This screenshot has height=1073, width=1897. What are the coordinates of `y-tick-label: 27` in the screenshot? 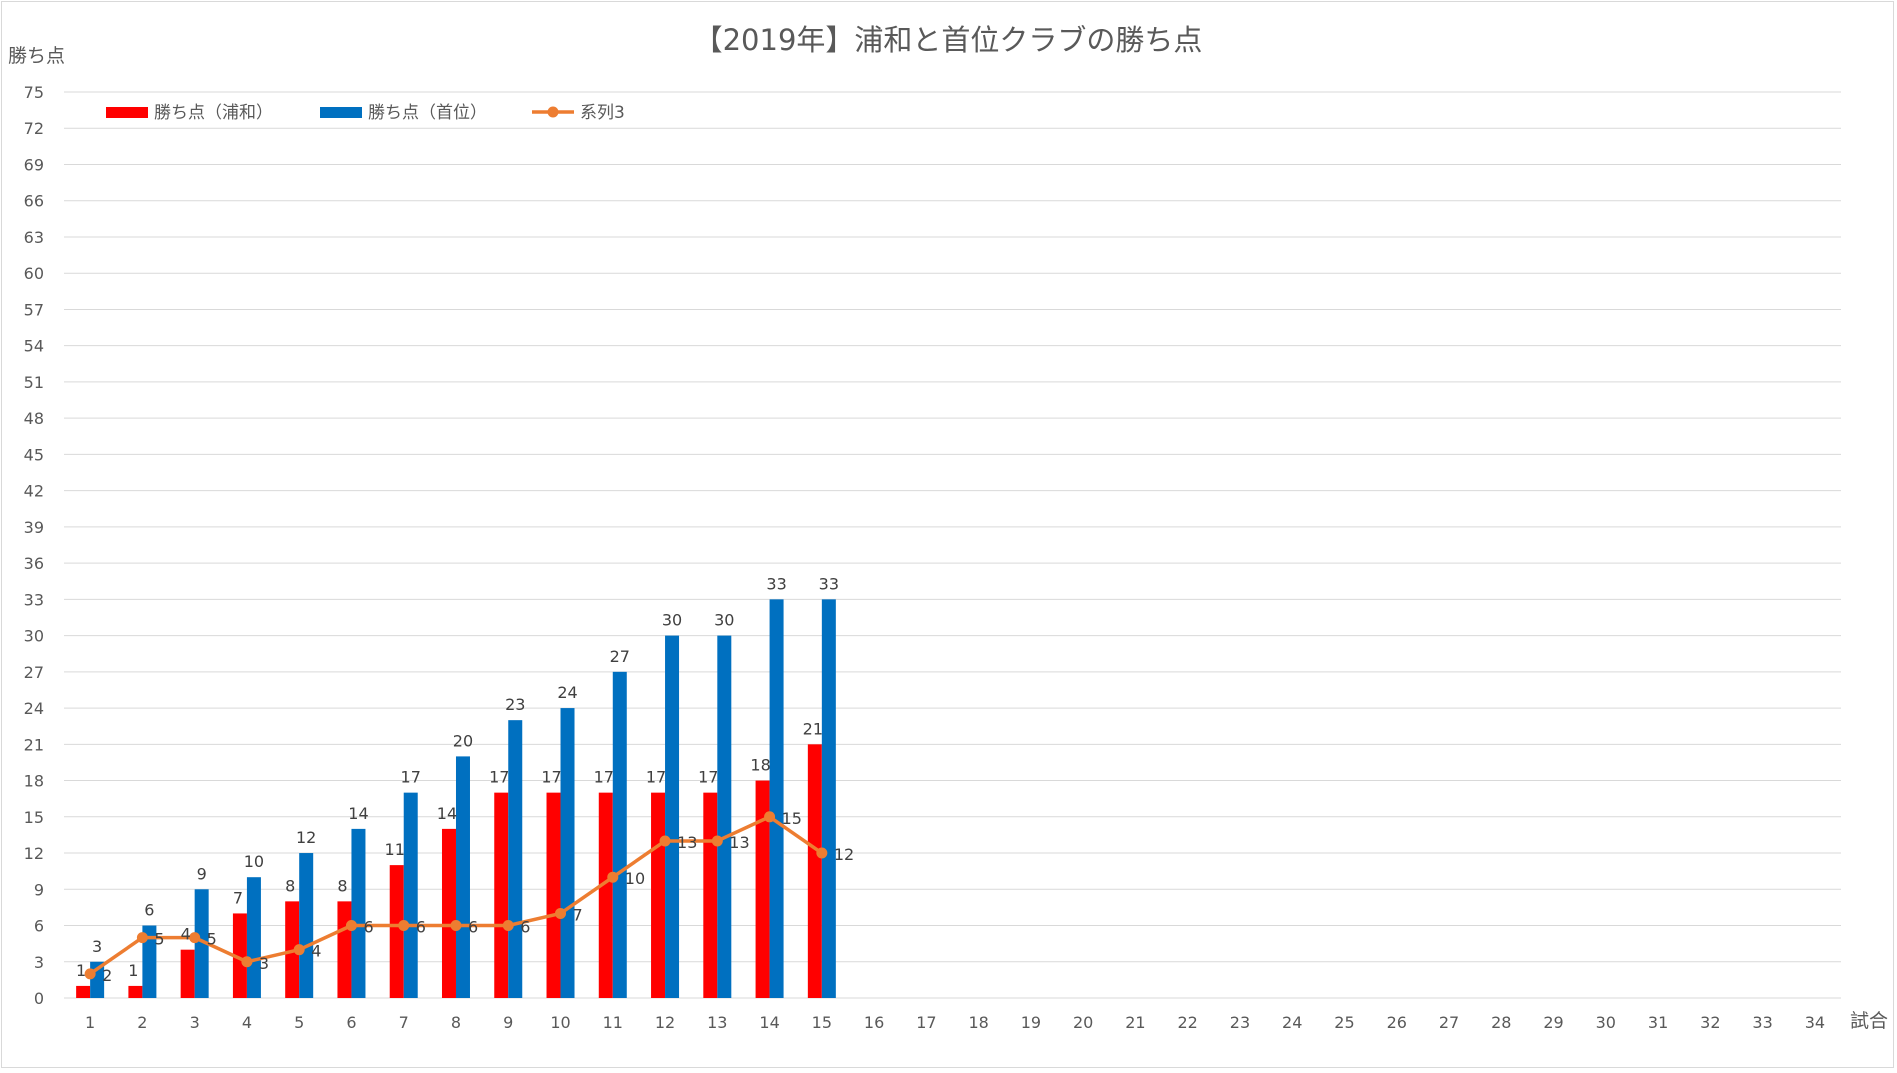 It's located at (34, 672).